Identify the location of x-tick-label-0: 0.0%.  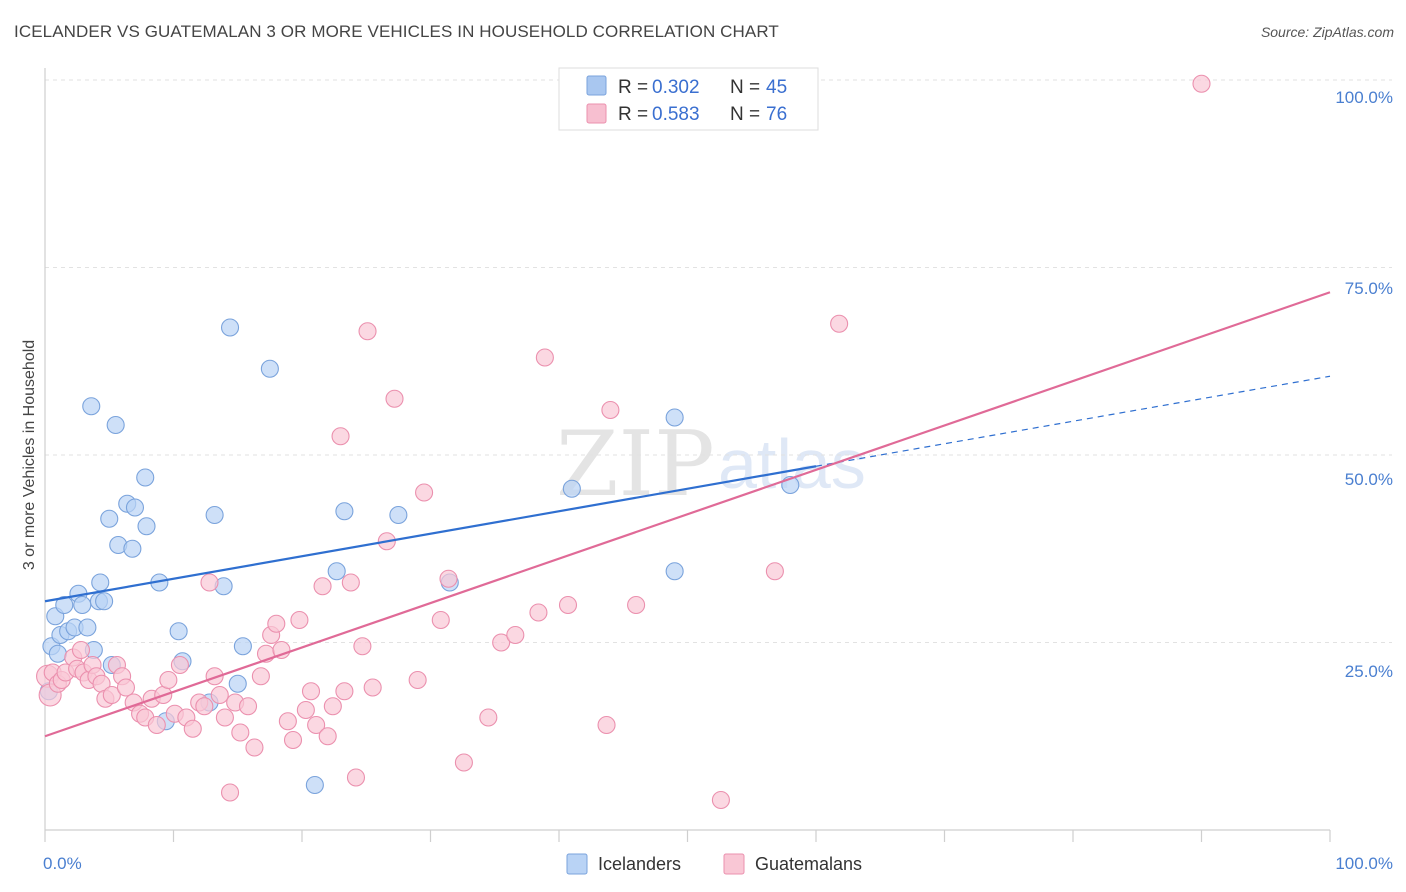
(62, 863).